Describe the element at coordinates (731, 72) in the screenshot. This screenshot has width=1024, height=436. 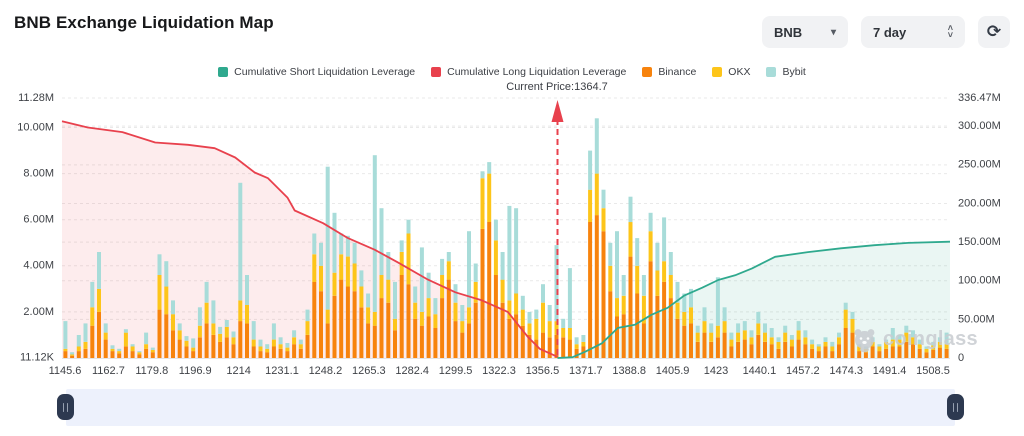
I see `legend-item-okx: OKX` at that location.